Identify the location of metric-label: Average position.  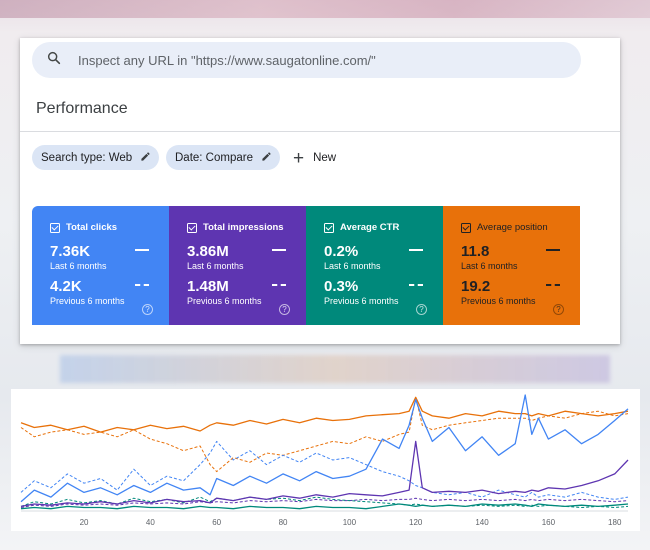
(512, 227).